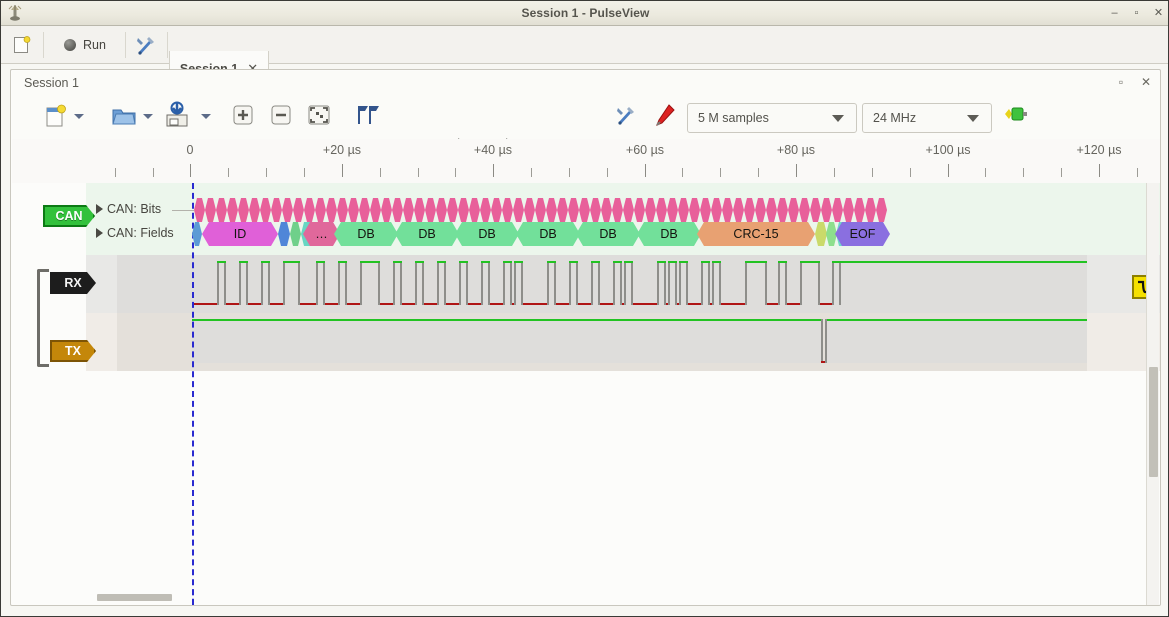 Image resolution: width=1169 pixels, height=617 pixels. I want to click on show-cursors-button, so click(366, 118).